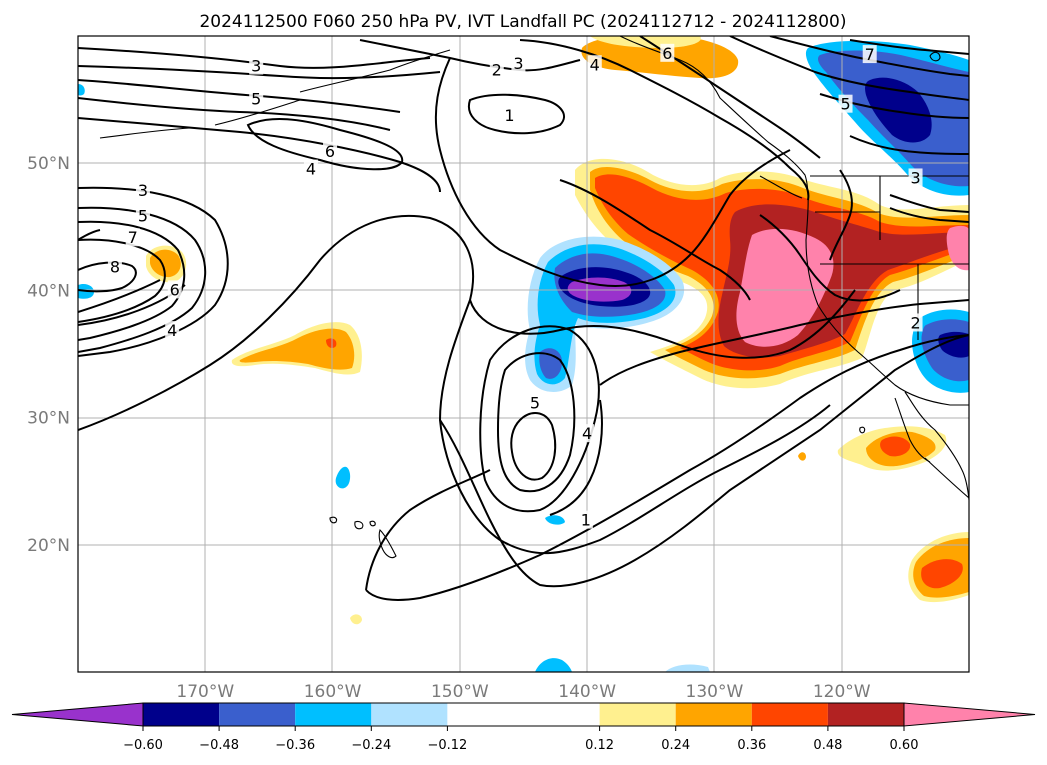 The height and width of the screenshot is (765, 1047). What do you see at coordinates (143, 745) in the screenshot?
I see `colorbar-tick-label: −0.60` at bounding box center [143, 745].